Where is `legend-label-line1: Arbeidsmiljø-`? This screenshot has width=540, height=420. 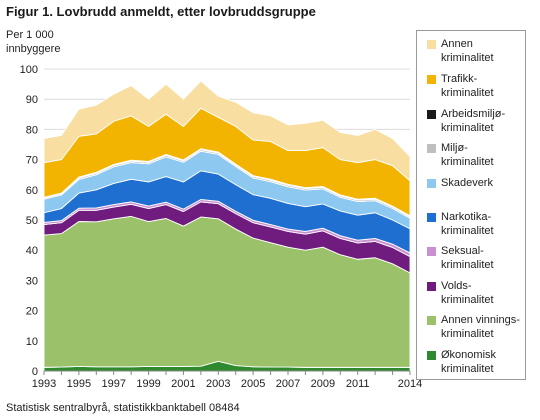 legend-label-line1: Arbeidsmiljø- is located at coordinates (473, 114).